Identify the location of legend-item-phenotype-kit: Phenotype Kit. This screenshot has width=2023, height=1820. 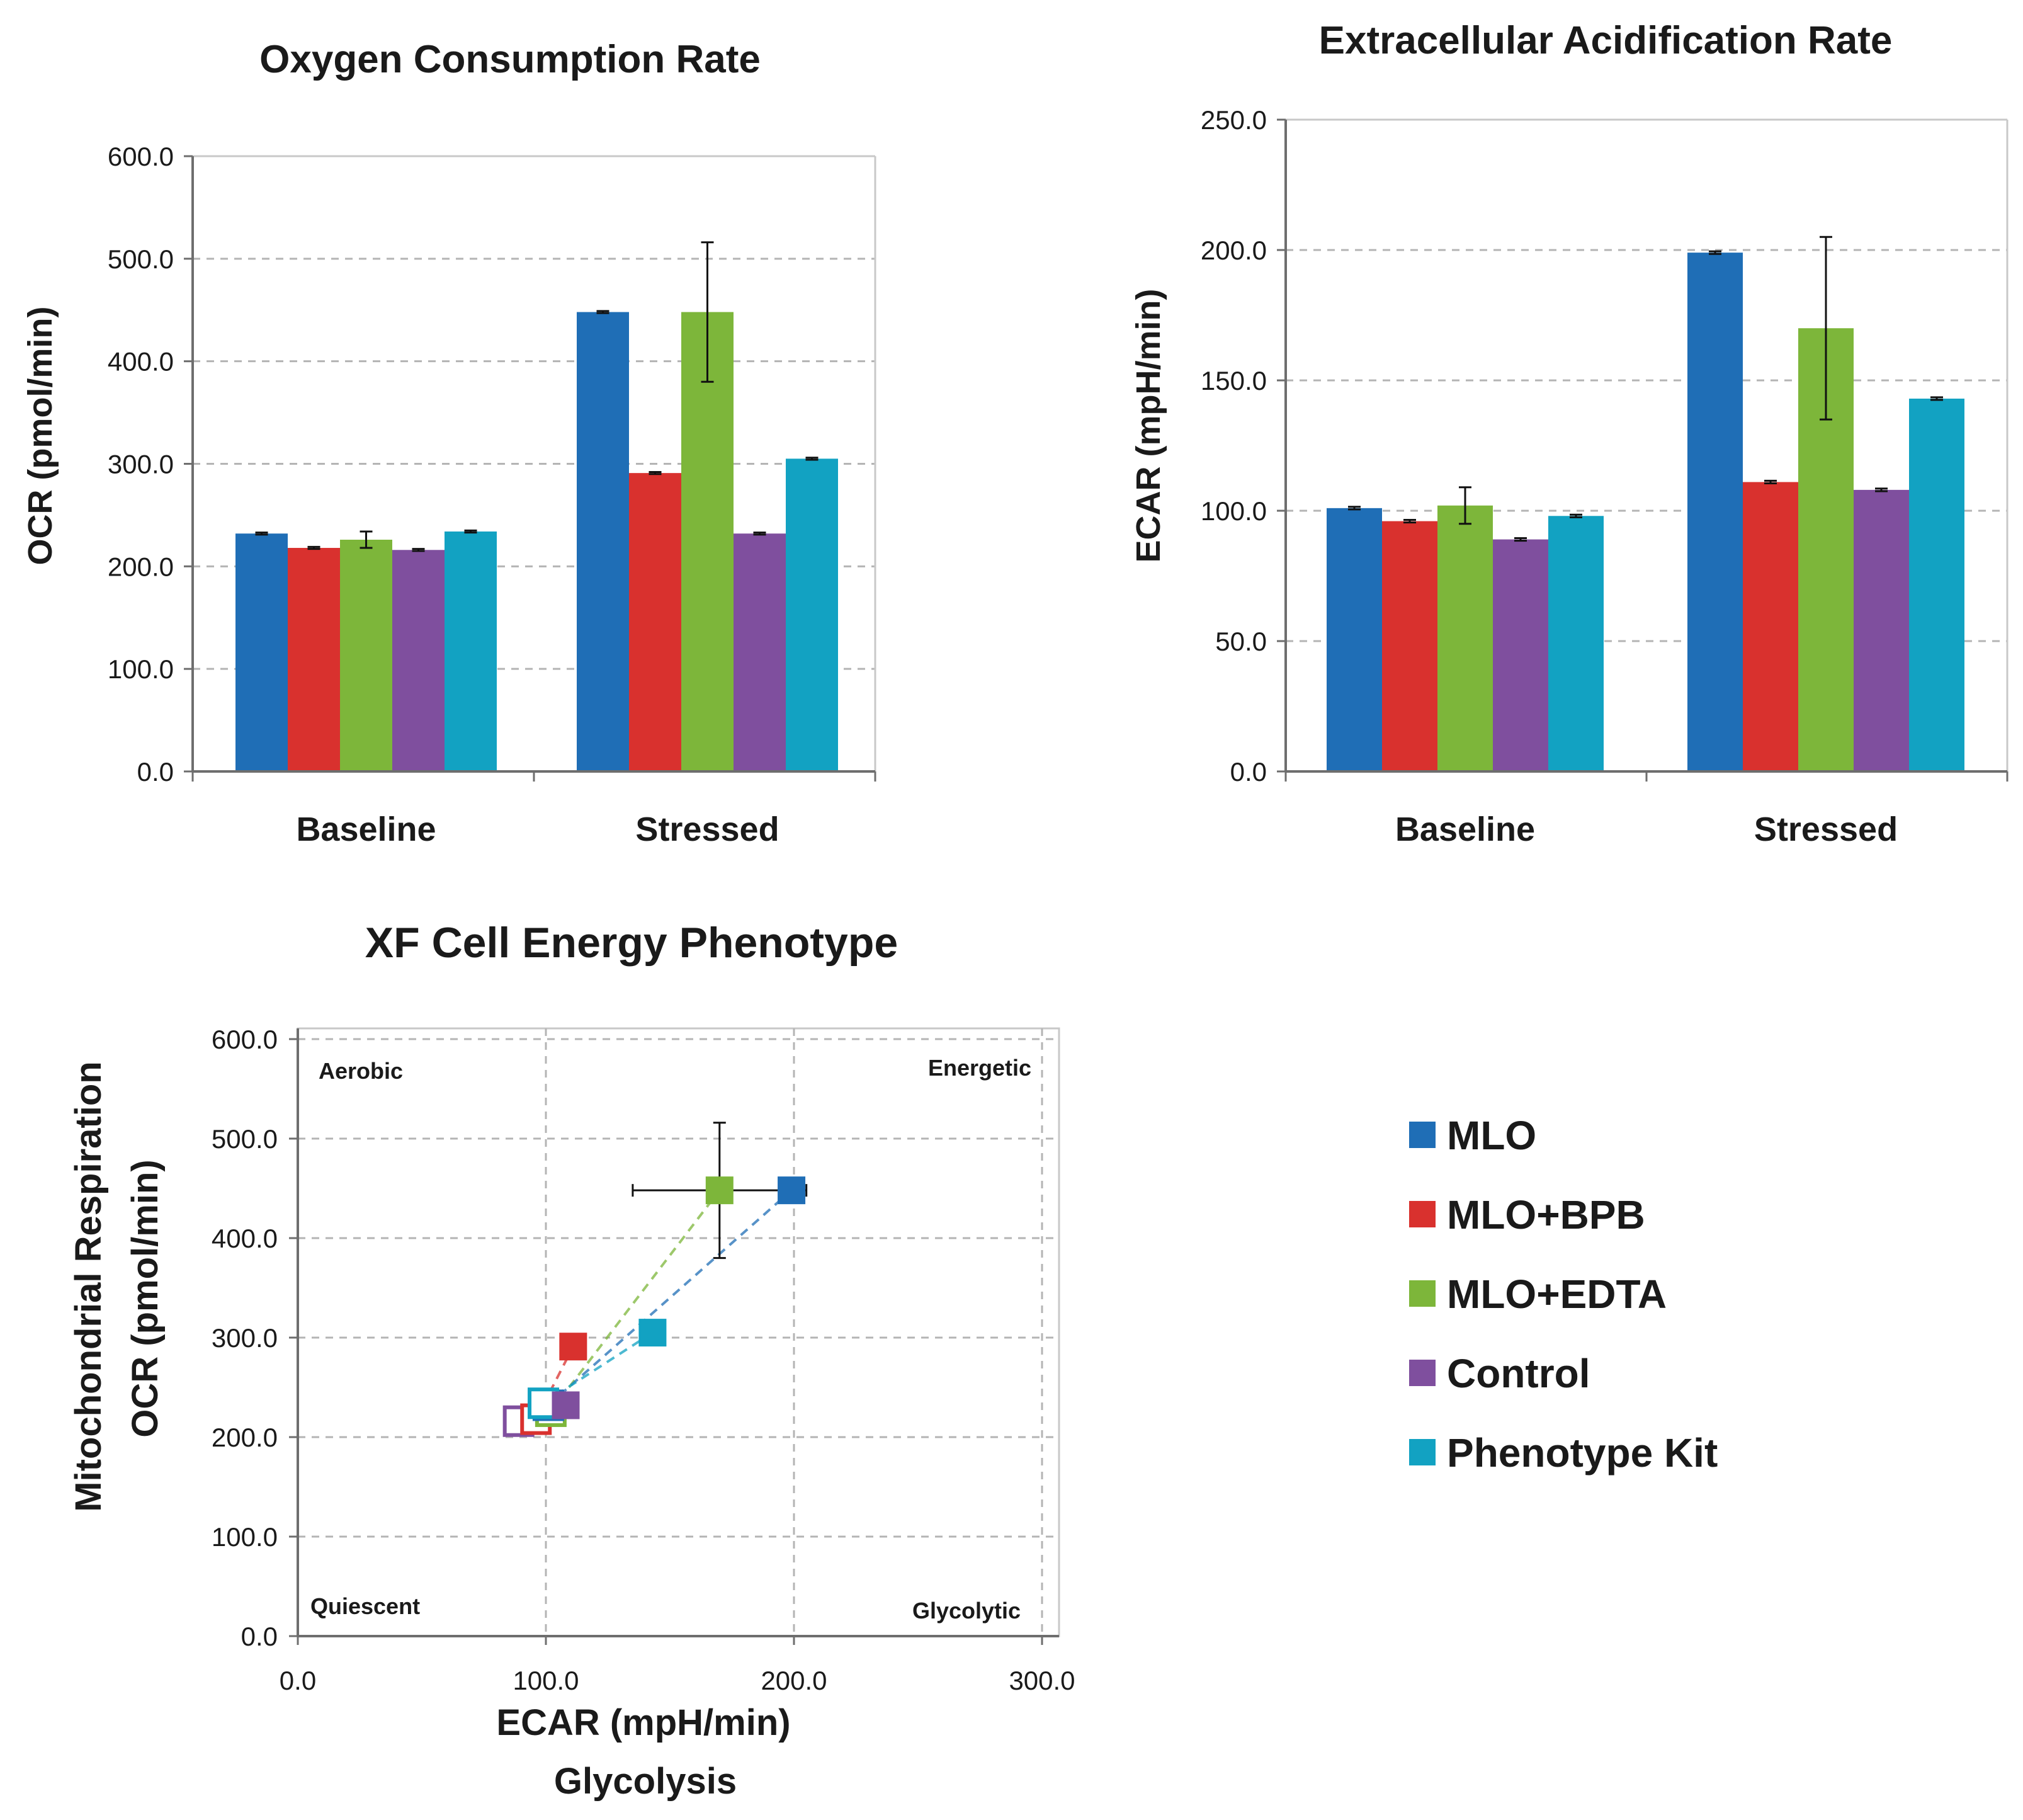
(1563, 1453).